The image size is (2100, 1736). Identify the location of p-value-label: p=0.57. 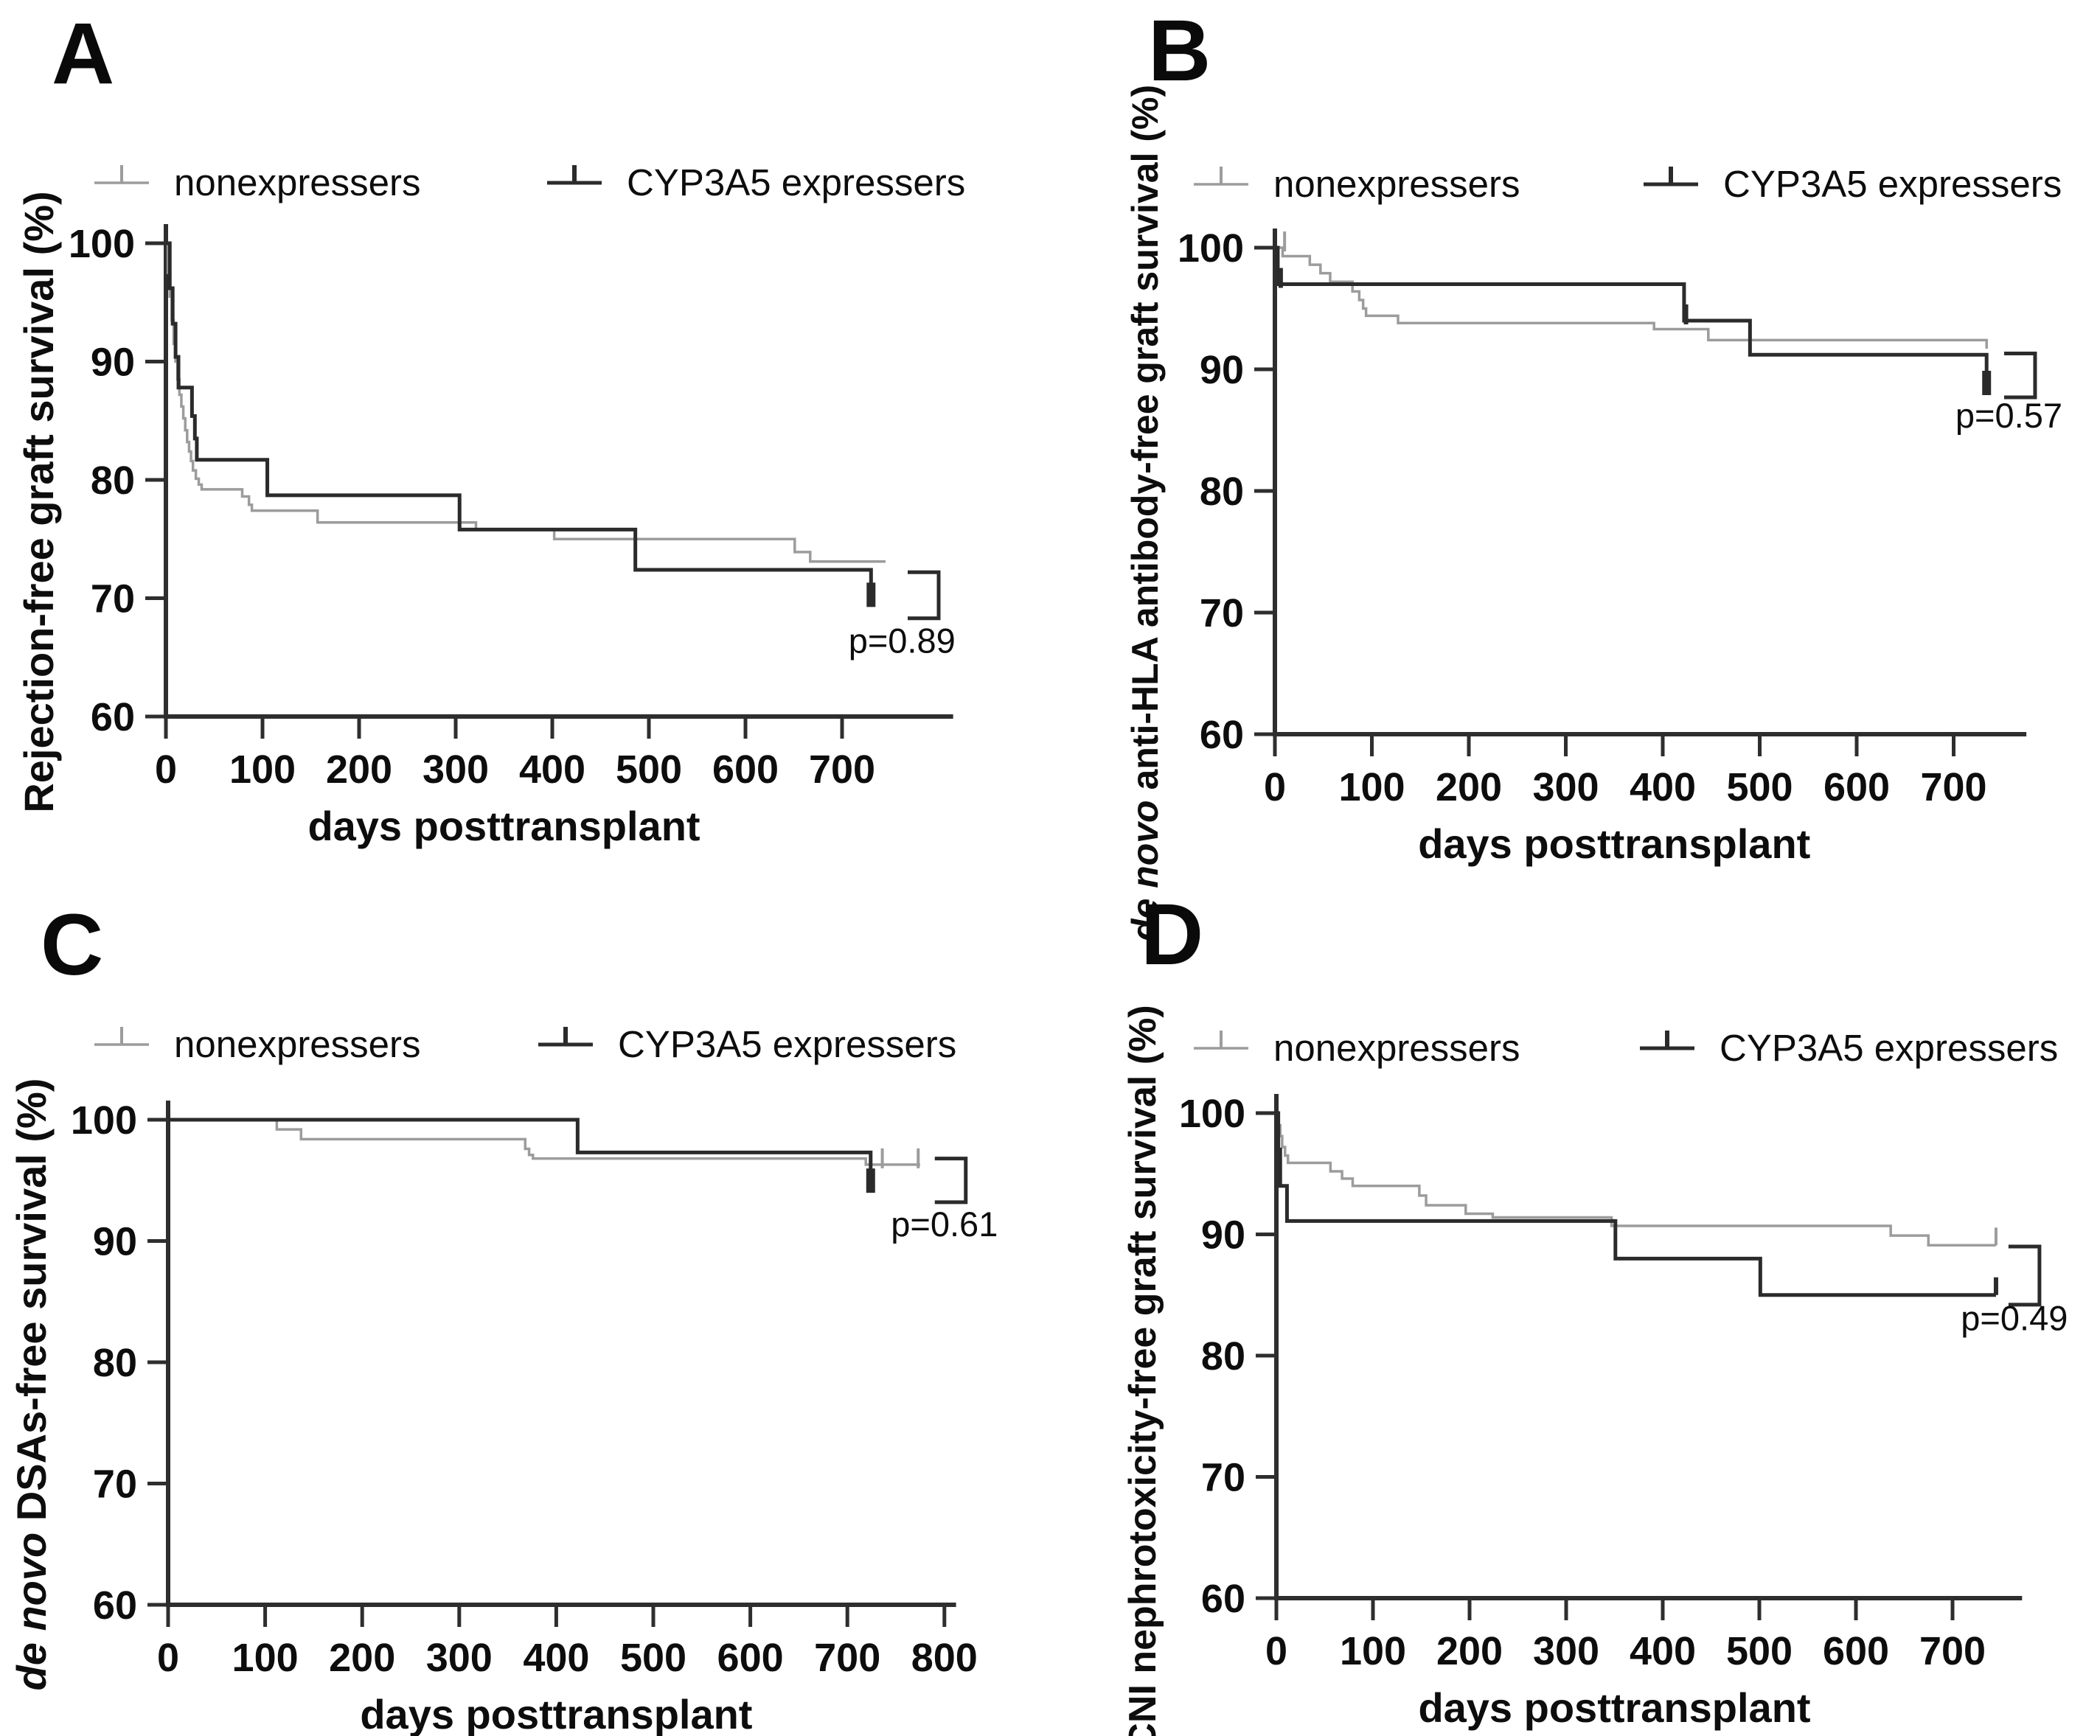
(2009, 415).